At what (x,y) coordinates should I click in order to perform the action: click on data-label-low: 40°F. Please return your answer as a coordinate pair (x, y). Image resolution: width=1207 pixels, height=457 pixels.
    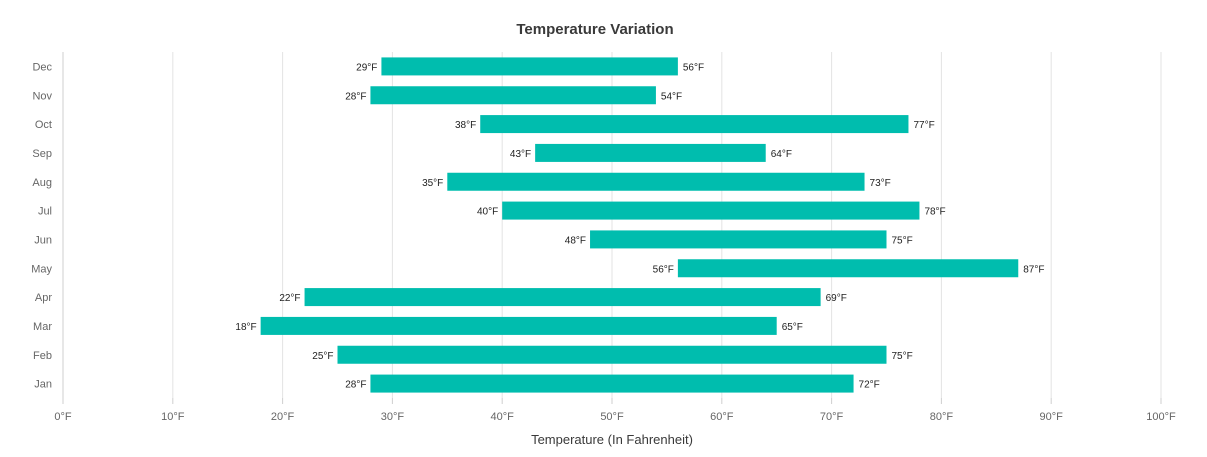
    Looking at the image, I should click on (487, 212).